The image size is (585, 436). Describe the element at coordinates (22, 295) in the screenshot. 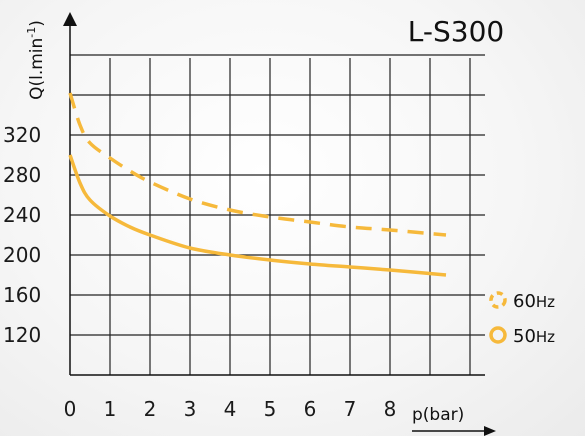

I see `y-tick-label: 160` at that location.